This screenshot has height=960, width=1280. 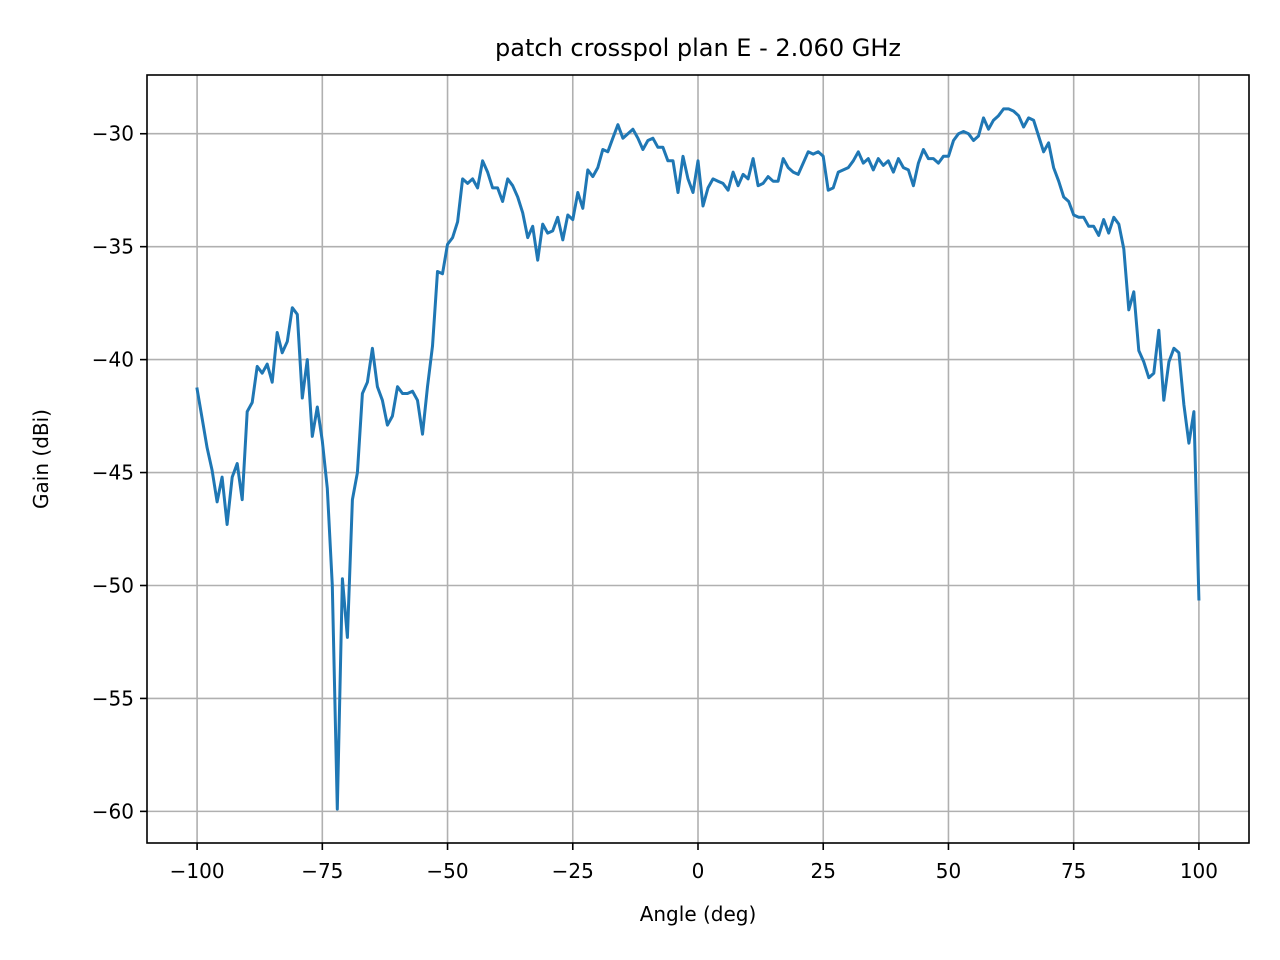 What do you see at coordinates (823, 871) in the screenshot?
I see `x-tick-label: 25` at bounding box center [823, 871].